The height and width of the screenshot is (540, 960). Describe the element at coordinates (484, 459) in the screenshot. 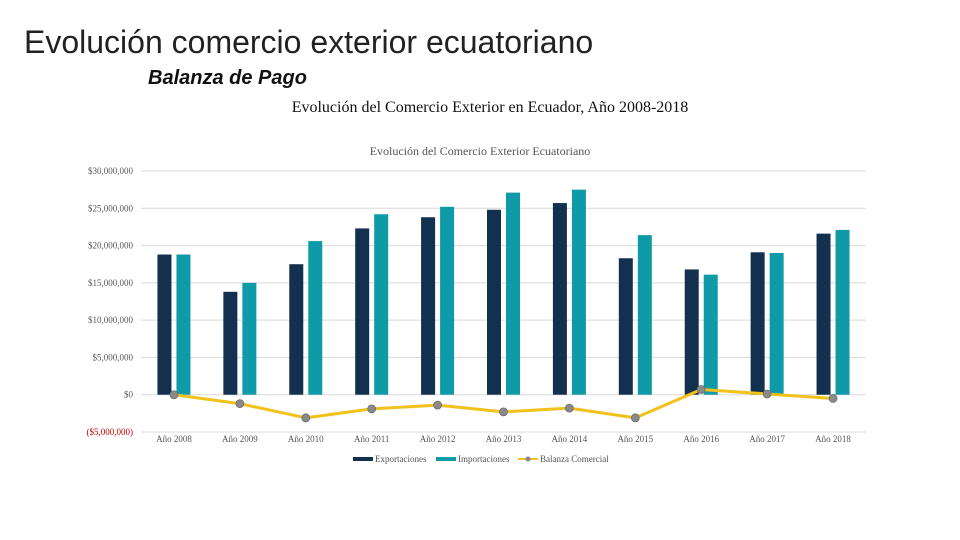

I see `legend-label: Importaciones` at that location.